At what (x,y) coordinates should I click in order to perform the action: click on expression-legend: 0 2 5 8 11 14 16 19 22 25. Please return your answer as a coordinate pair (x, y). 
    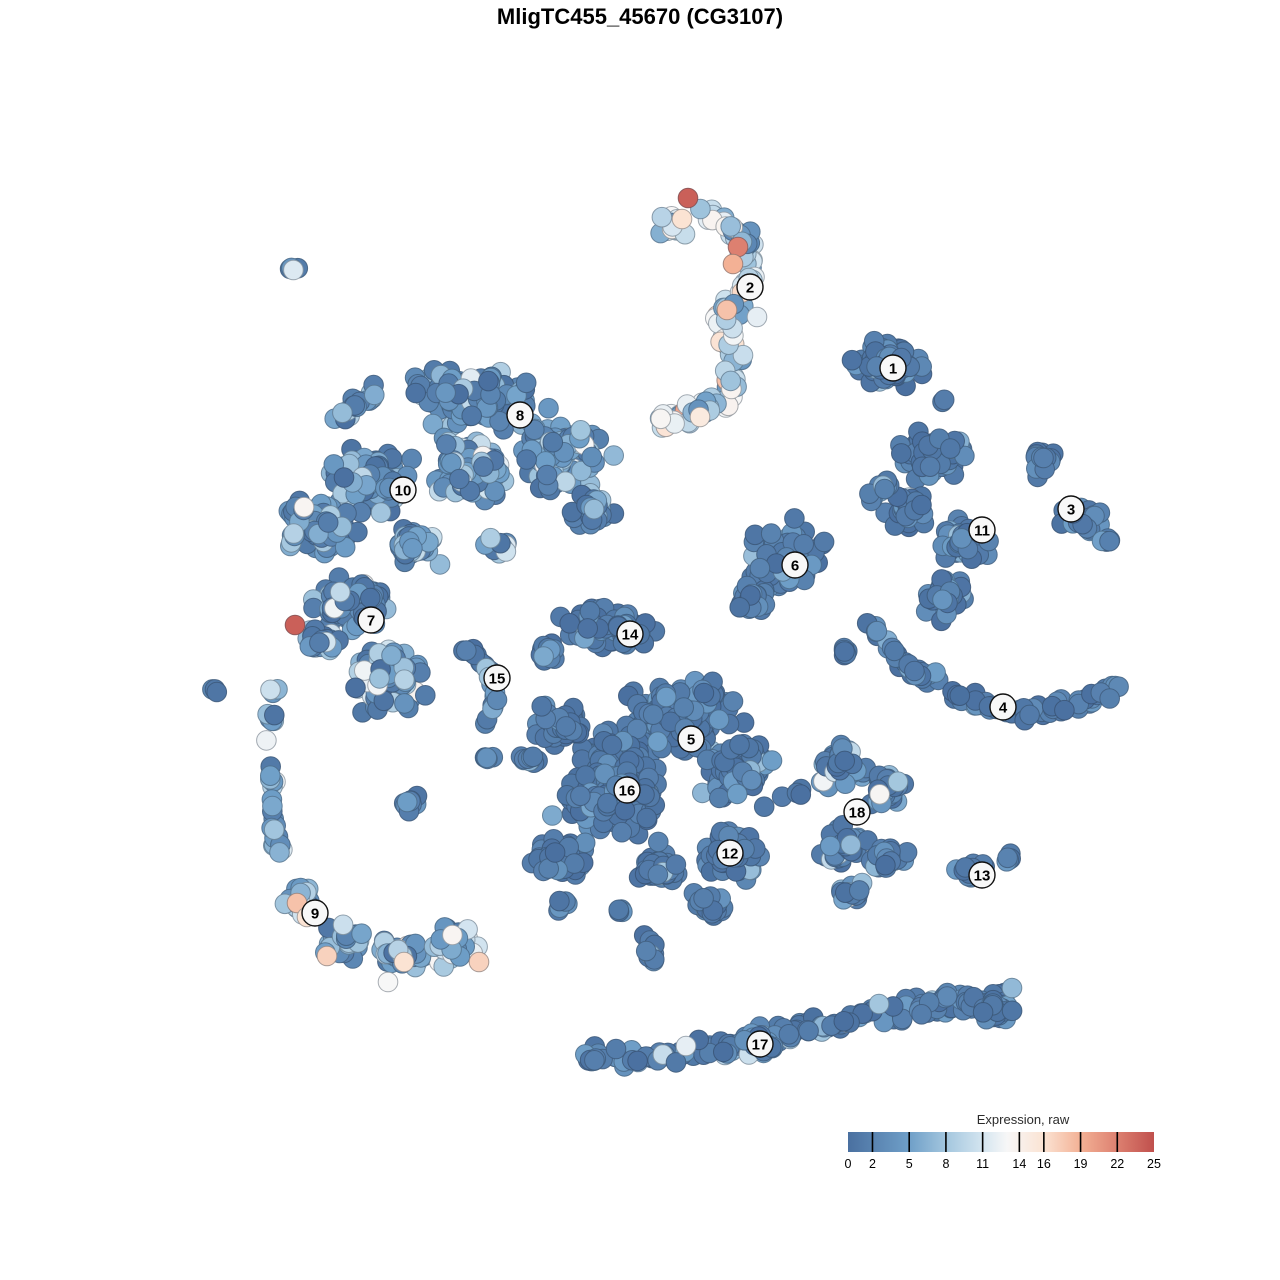
    Looking at the image, I should click on (1003, 1151).